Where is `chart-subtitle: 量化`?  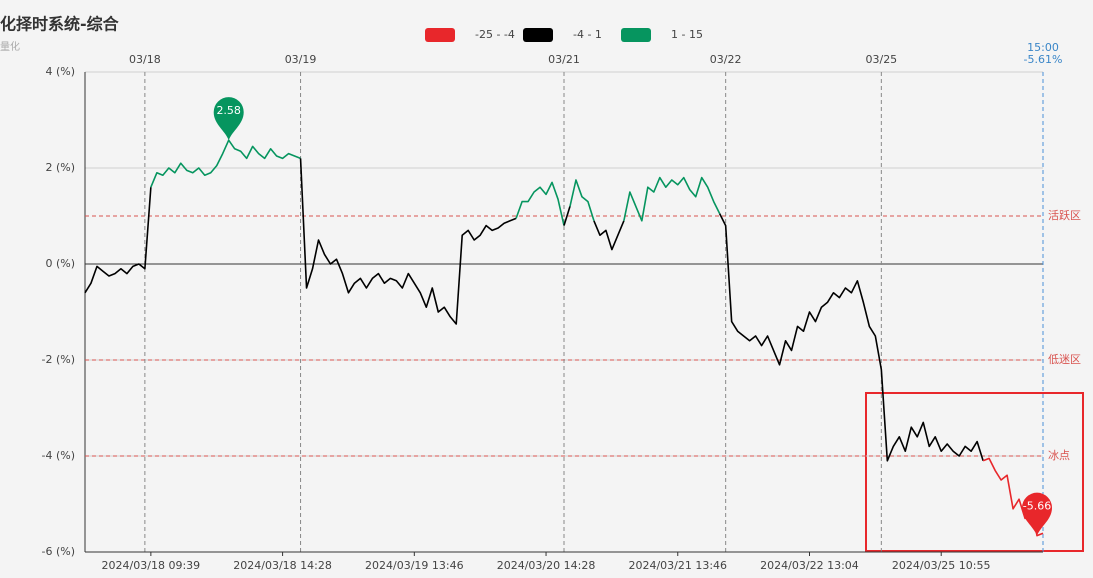 chart-subtitle: 量化 is located at coordinates (10, 46).